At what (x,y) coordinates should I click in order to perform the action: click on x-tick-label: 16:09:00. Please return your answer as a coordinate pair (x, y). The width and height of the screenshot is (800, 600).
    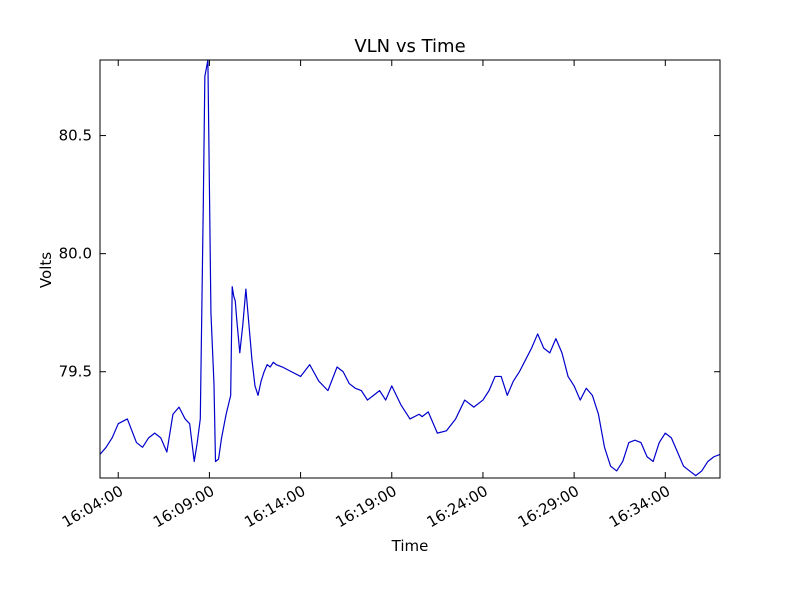
    Looking at the image, I should click on (183, 506).